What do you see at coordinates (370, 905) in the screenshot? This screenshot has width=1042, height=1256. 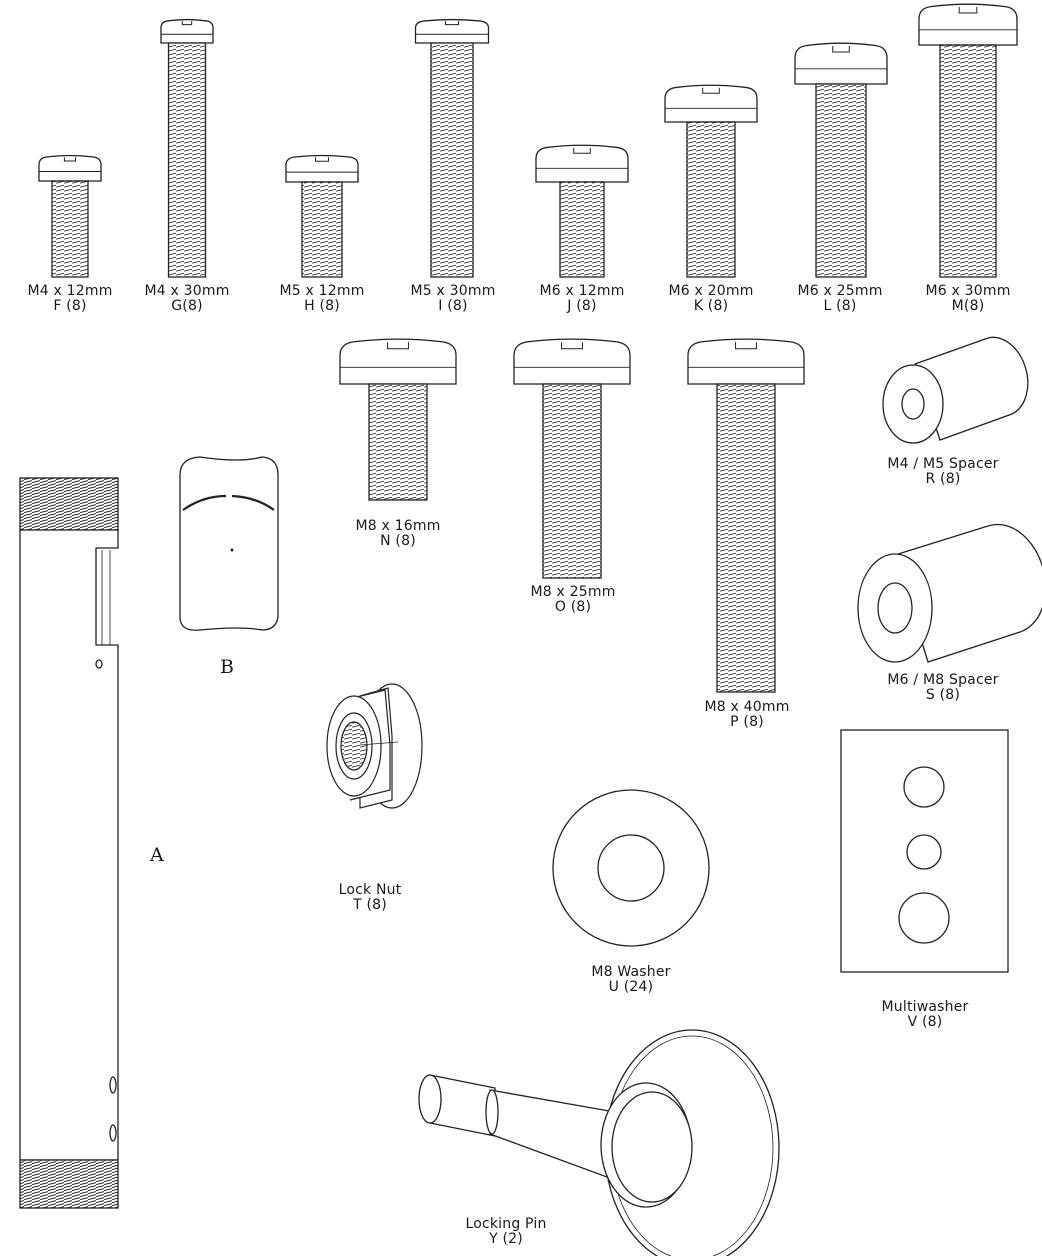 I see `part-code: T (8)` at bounding box center [370, 905].